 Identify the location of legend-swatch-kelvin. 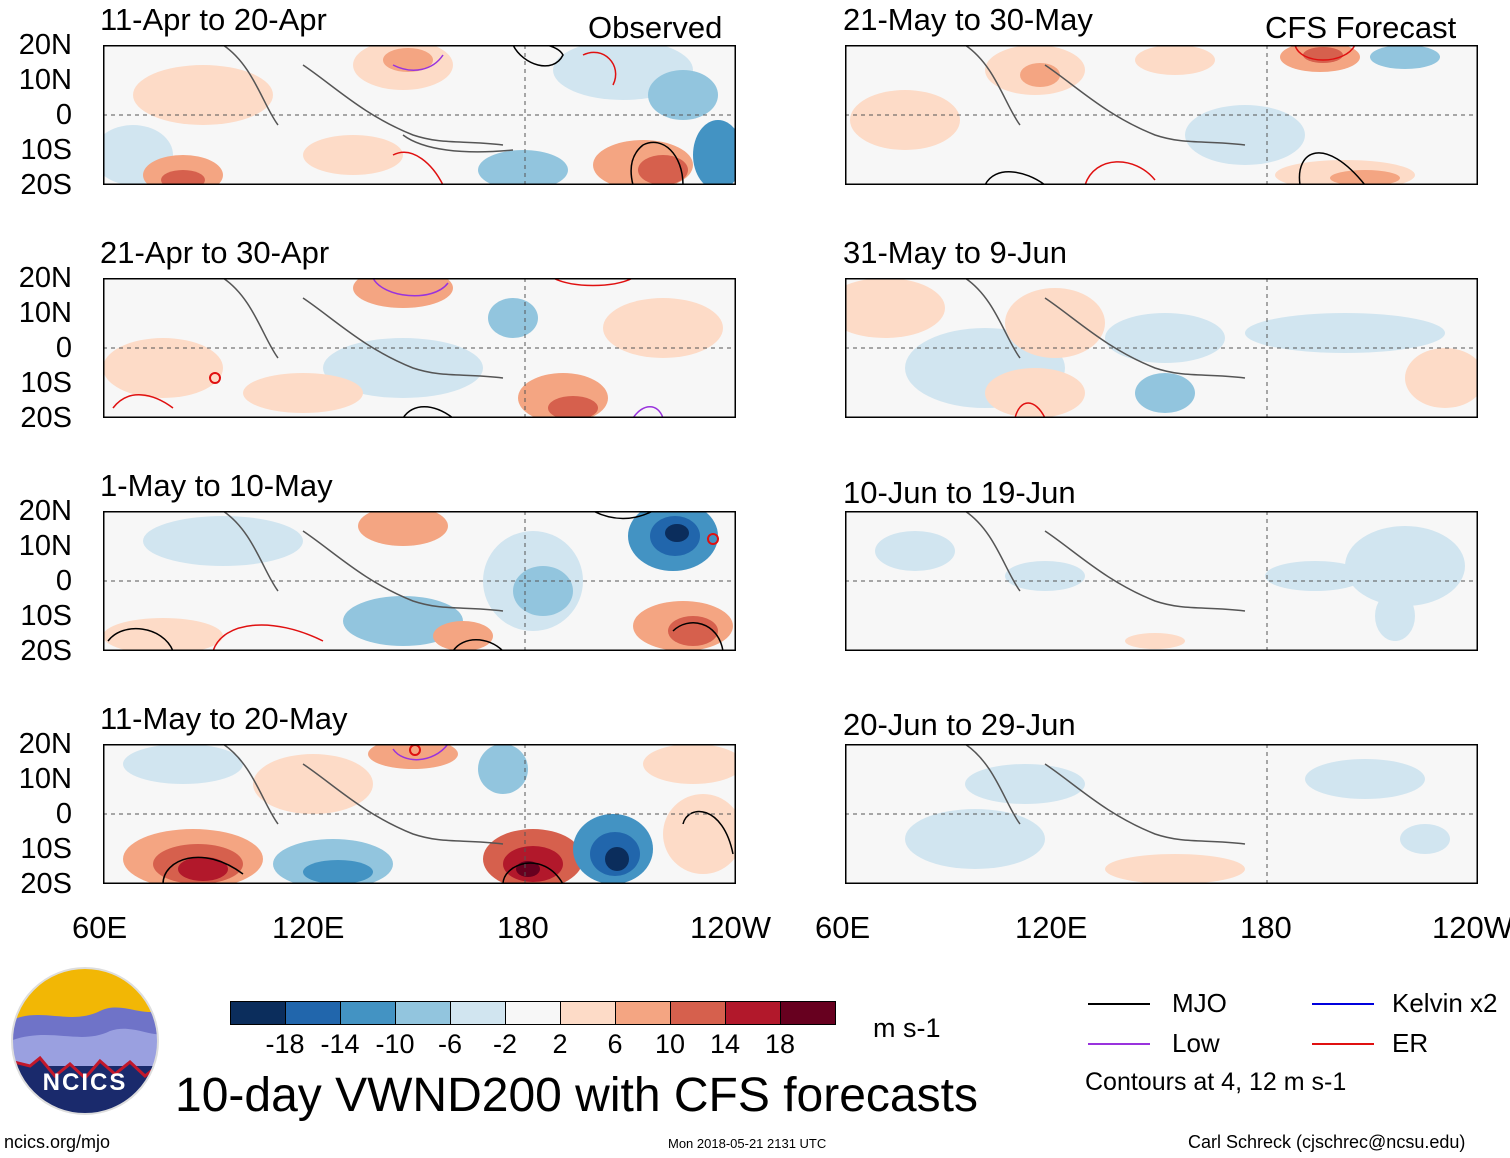
(1343, 1004).